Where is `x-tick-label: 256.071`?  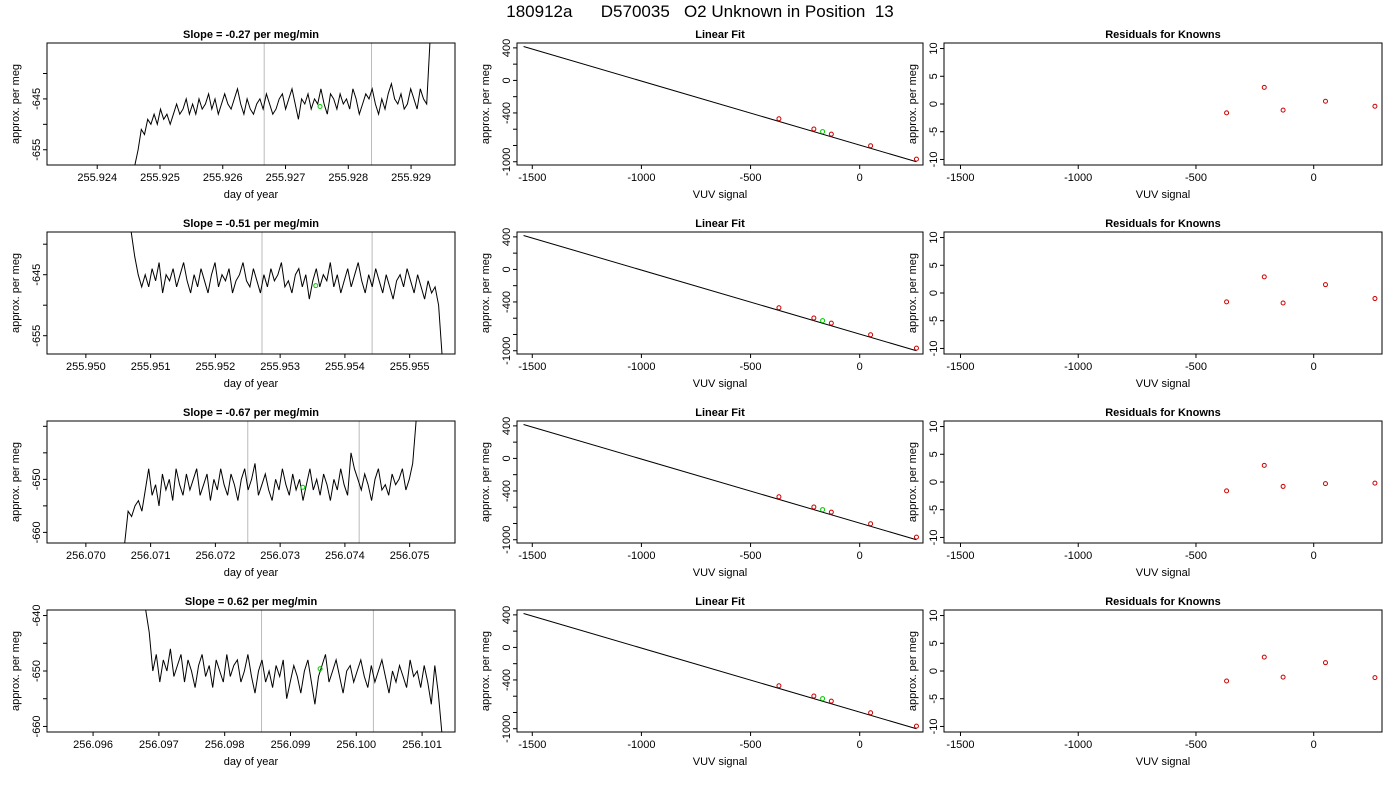 x-tick-label: 256.071 is located at coordinates (151, 556).